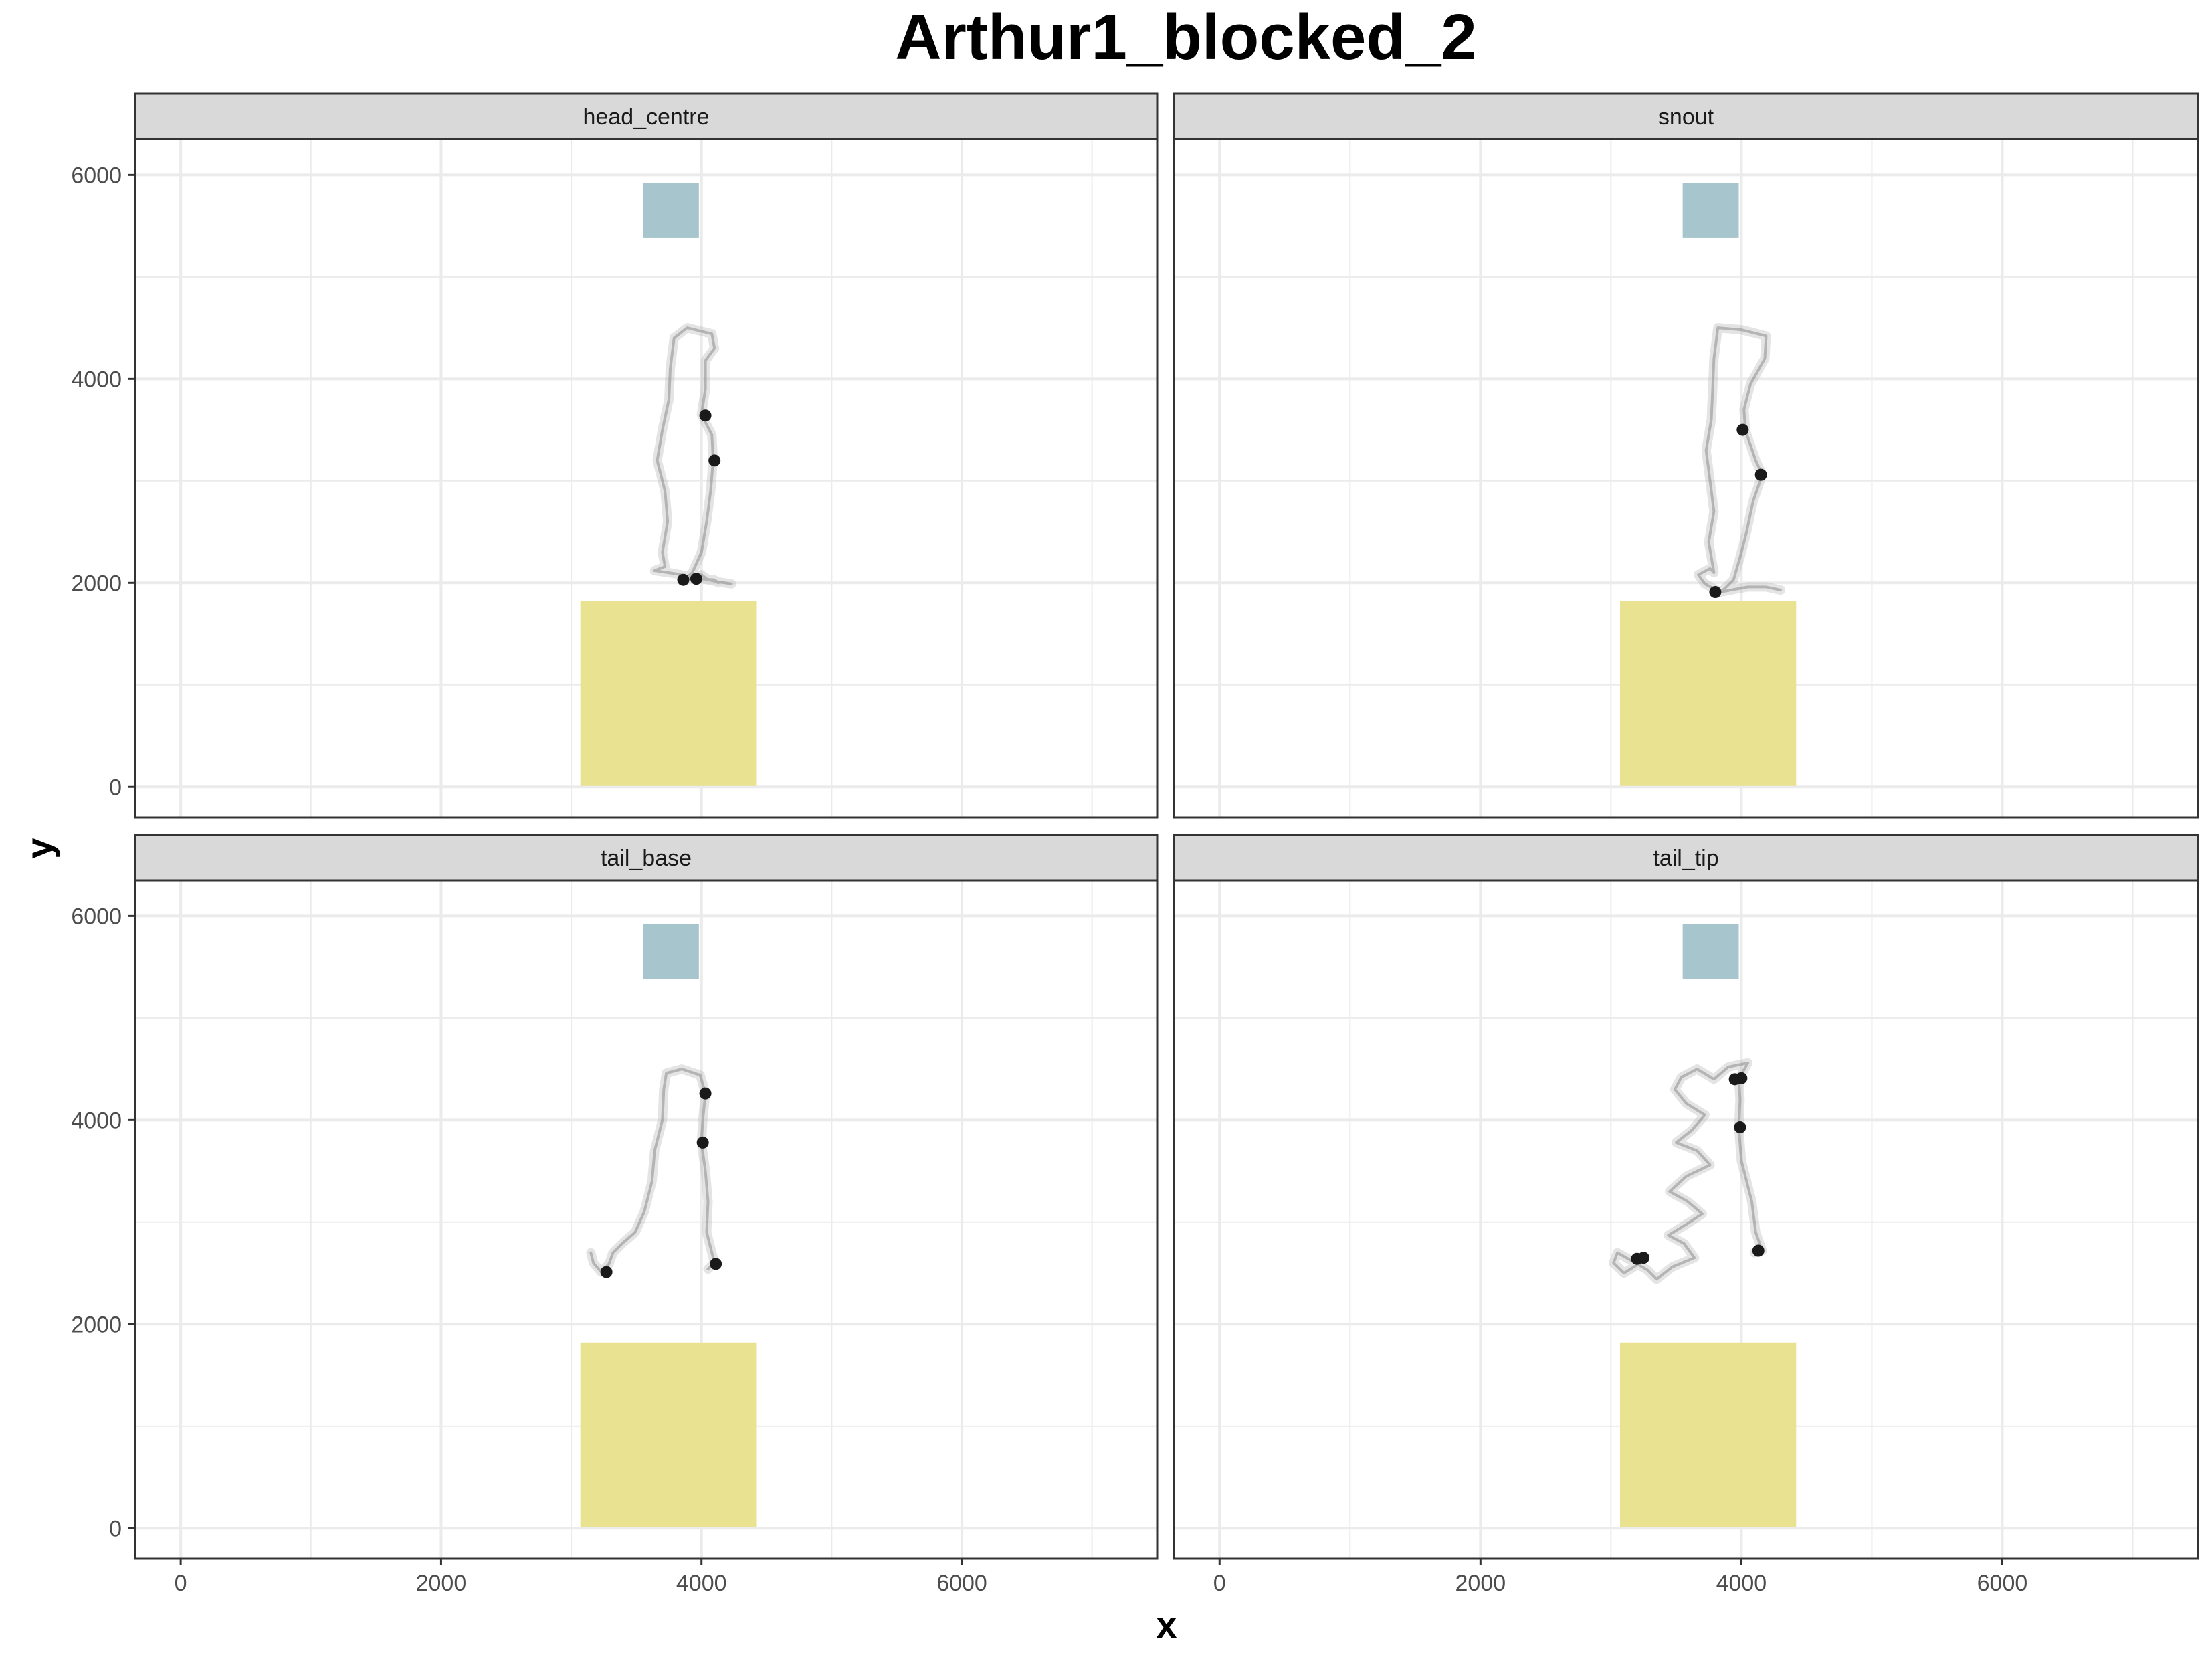 This screenshot has height=1659, width=2212. I want to click on facet-strip-label: tail_base, so click(646, 858).